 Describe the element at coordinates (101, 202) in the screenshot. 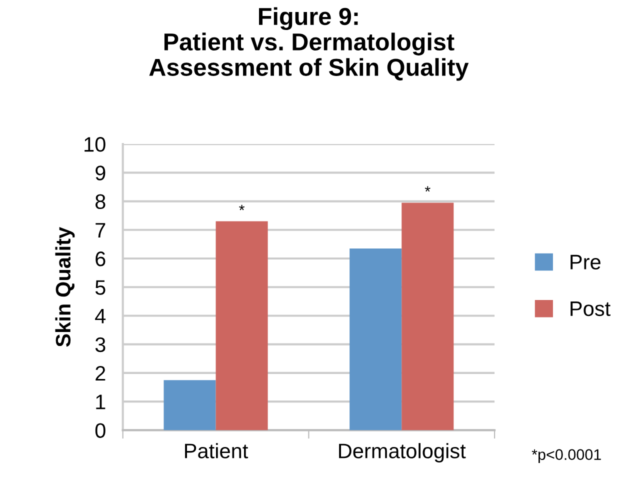

I see `y-tick-label: 8` at that location.